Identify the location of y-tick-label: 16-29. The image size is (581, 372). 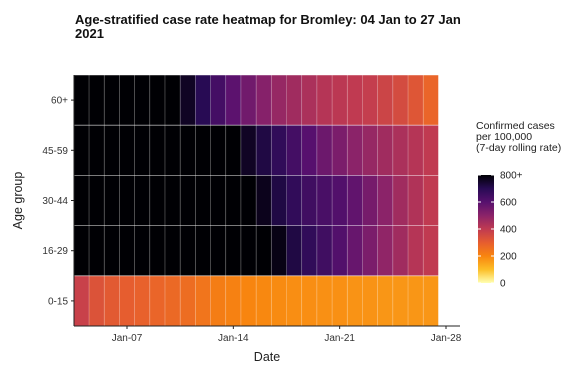
(55, 251).